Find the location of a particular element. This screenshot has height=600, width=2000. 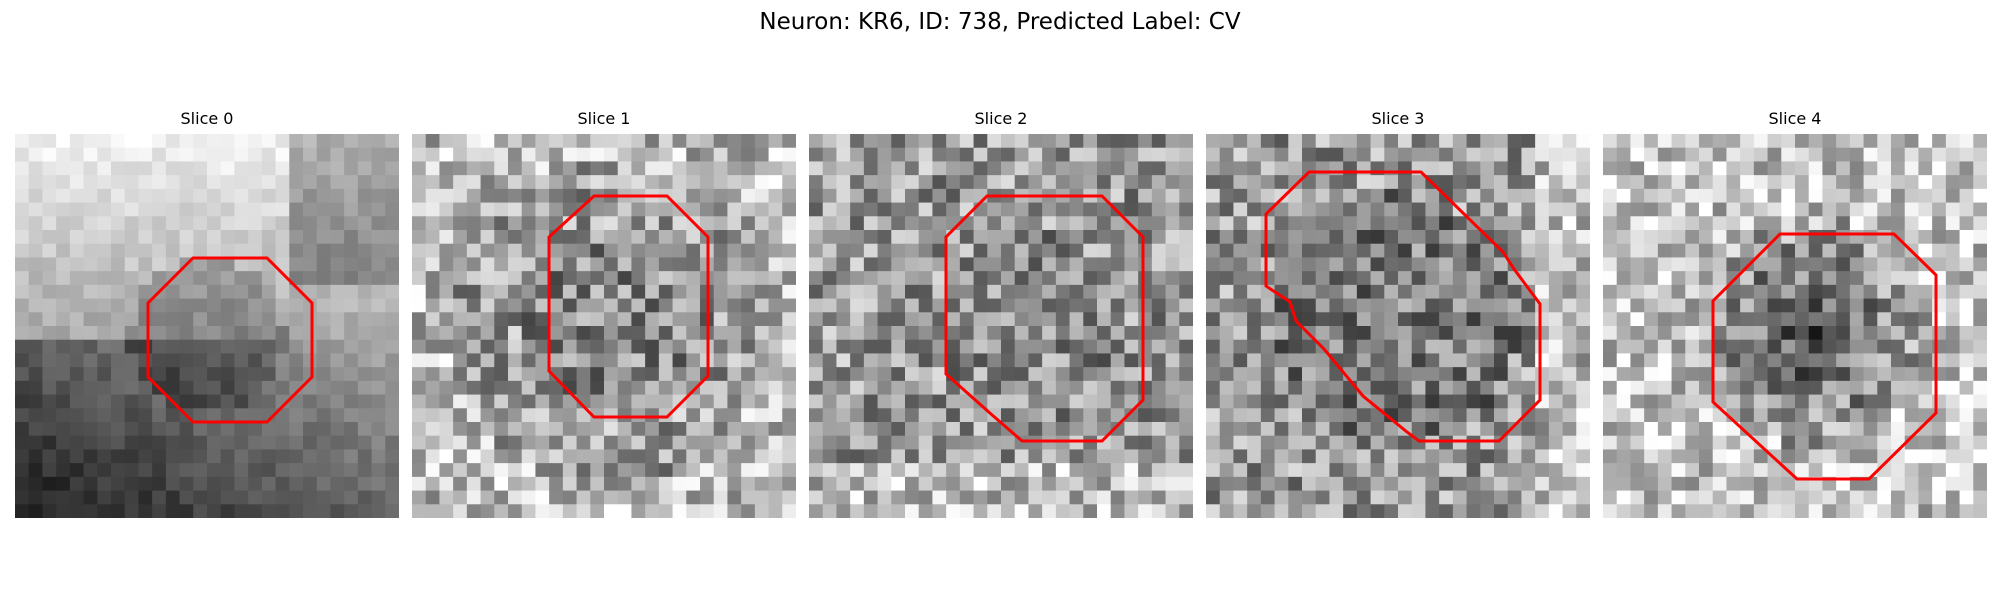

slice-title: Slice 2 is located at coordinates (1001, 118).